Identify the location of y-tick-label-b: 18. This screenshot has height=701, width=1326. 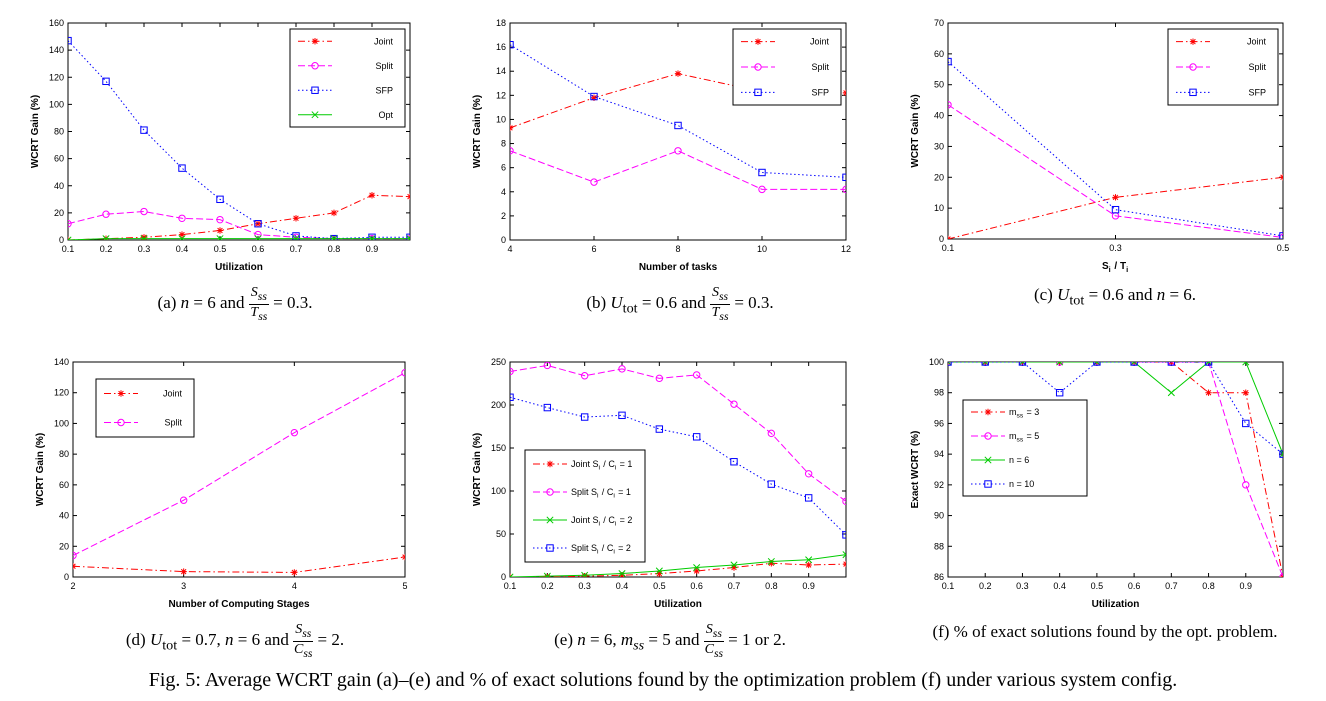
(501, 23).